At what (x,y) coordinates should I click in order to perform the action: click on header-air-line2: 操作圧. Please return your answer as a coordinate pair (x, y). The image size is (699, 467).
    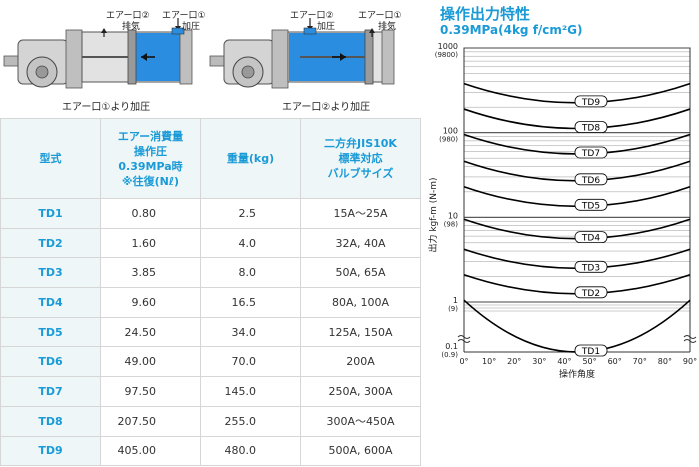
    Looking at the image, I should click on (150, 151).